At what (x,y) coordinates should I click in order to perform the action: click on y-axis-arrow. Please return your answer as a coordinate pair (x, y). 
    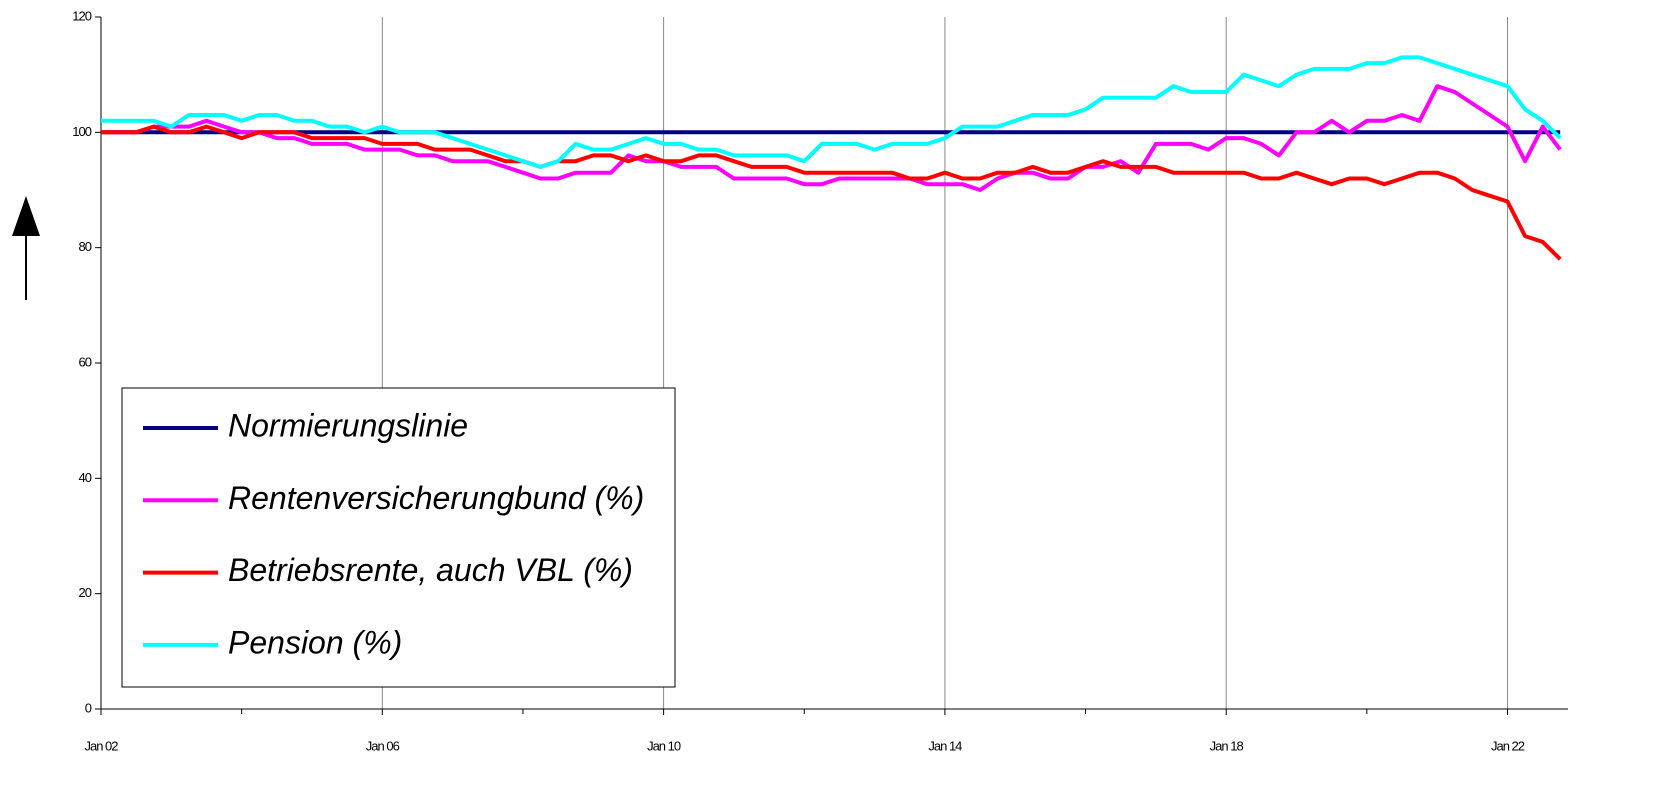
    Looking at the image, I should click on (26, 248).